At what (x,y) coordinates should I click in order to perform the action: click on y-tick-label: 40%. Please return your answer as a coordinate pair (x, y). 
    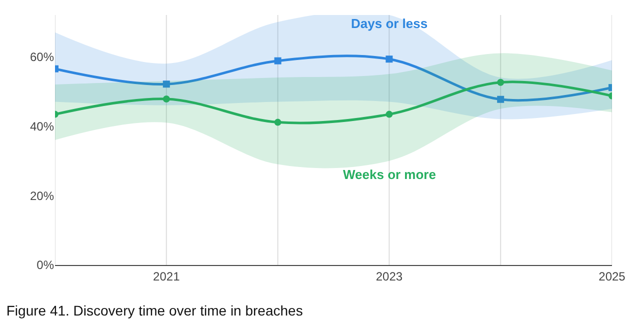
    Looking at the image, I should click on (42, 126).